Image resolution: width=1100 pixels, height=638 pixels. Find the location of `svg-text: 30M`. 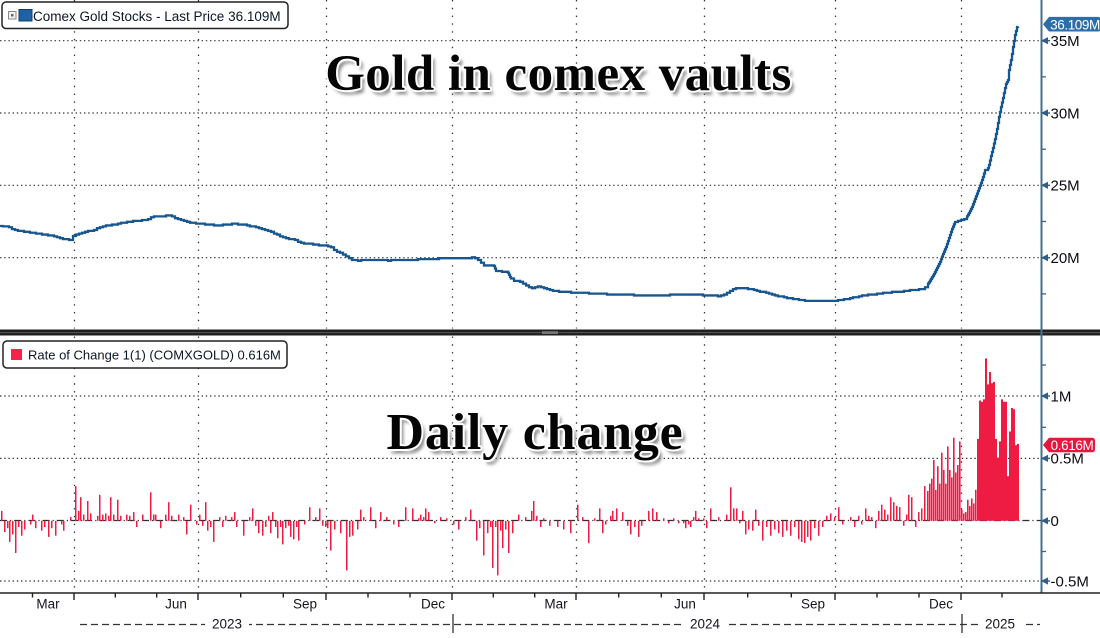

svg-text: 30M is located at coordinates (1065, 113).